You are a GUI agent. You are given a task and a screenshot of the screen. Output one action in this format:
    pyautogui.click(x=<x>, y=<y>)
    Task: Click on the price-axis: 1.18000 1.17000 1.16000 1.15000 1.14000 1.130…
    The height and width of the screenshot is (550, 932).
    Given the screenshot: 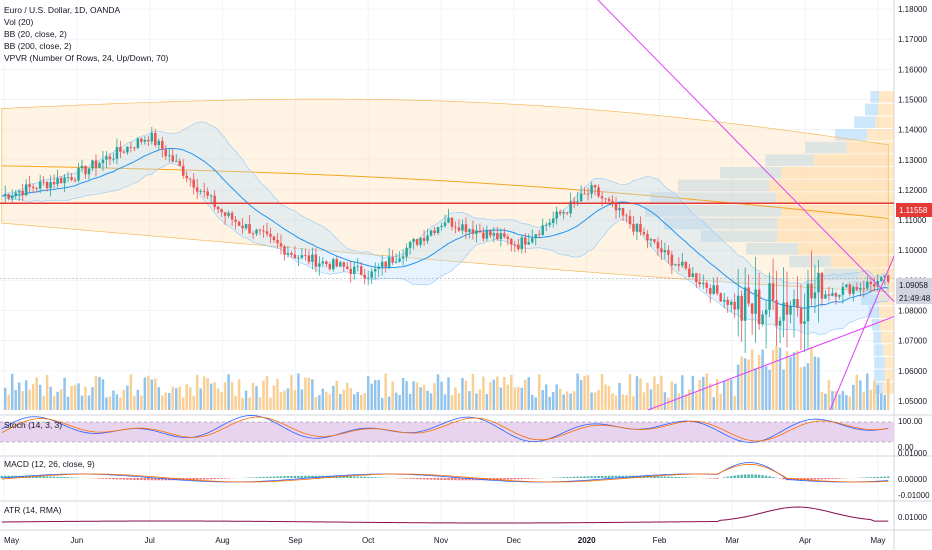 What is the action you would take?
    pyautogui.click(x=914, y=263)
    